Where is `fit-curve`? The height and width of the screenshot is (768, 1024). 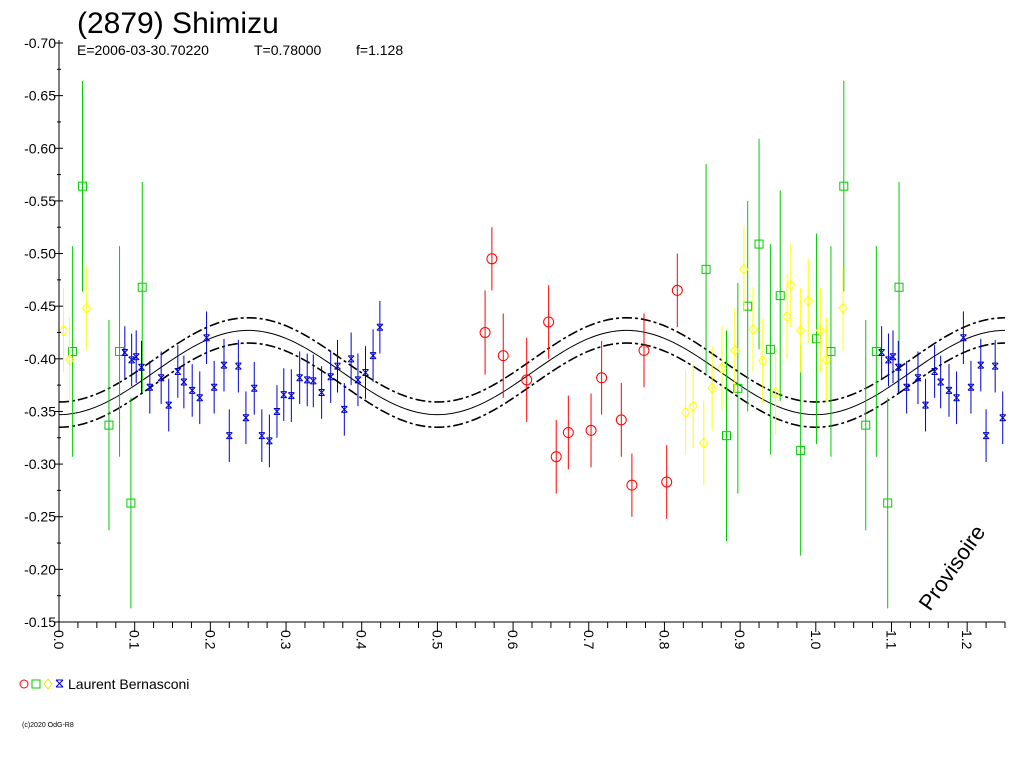 fit-curve is located at coordinates (532, 372).